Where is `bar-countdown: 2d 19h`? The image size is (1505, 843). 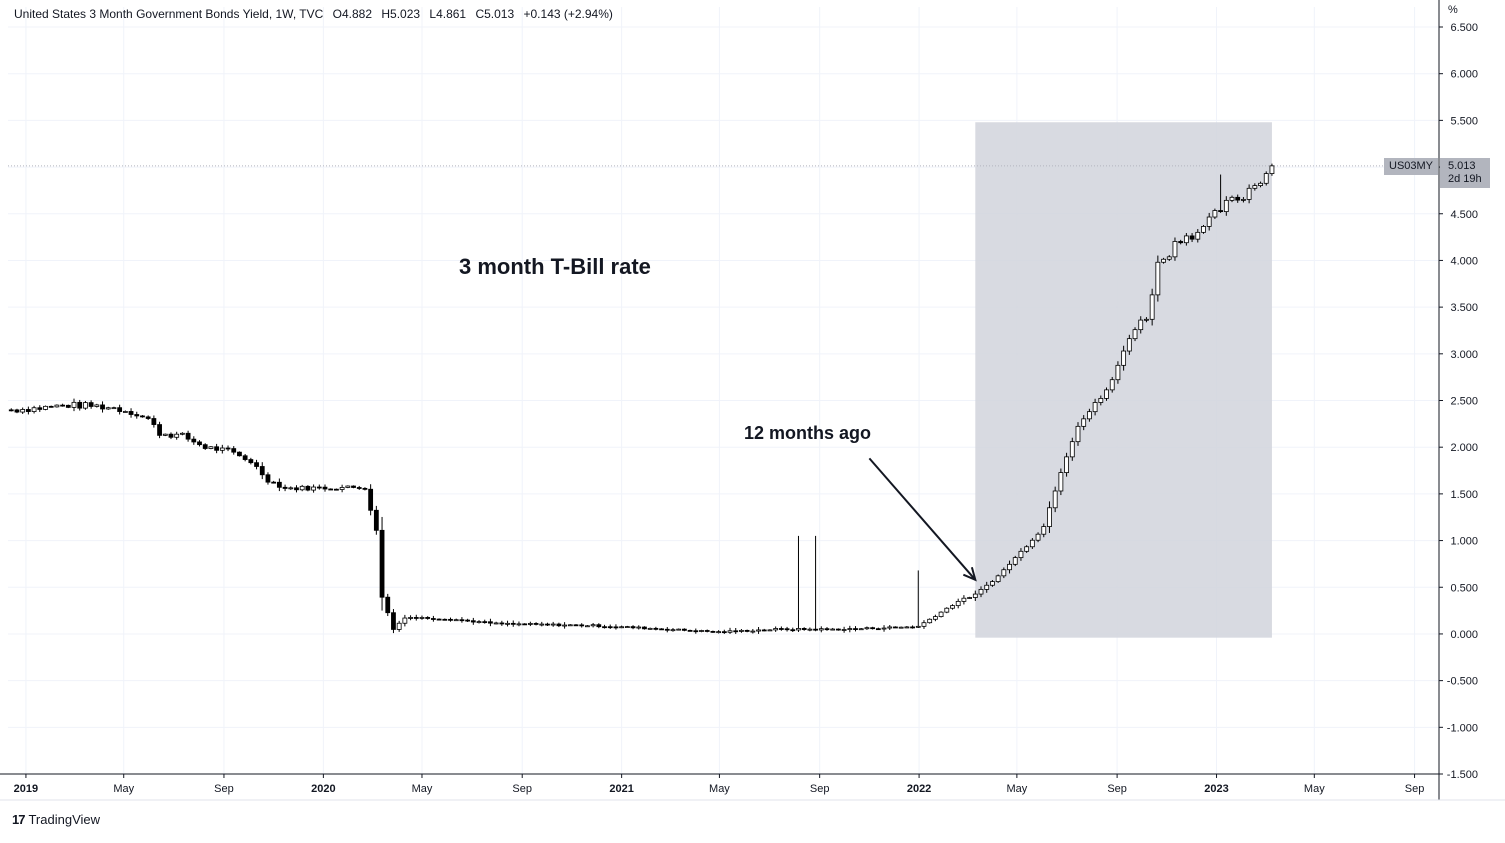 bar-countdown: 2d 19h is located at coordinates (1465, 179).